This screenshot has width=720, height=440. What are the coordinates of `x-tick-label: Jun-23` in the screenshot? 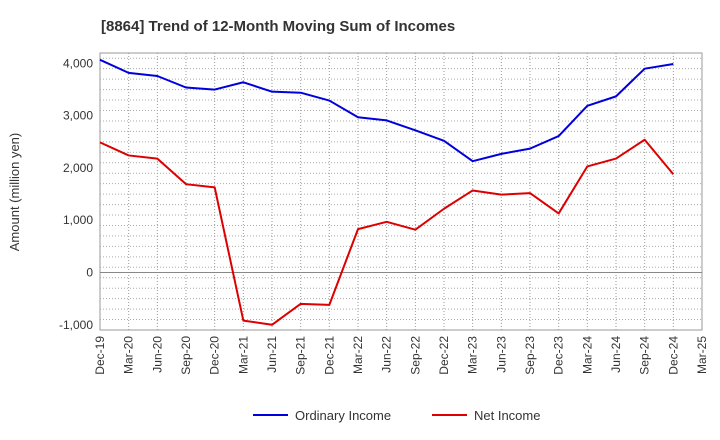 It's located at (501, 354).